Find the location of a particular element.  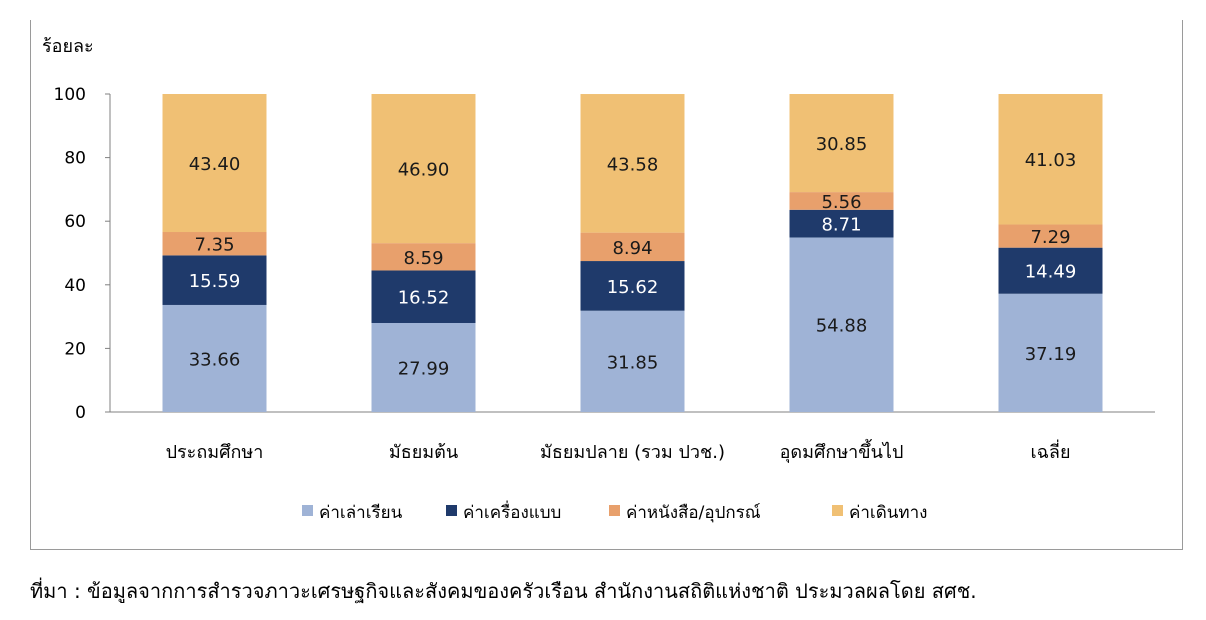

x-tick-label: อุดมศึกษาขึ้นไป is located at coordinates (842, 451).